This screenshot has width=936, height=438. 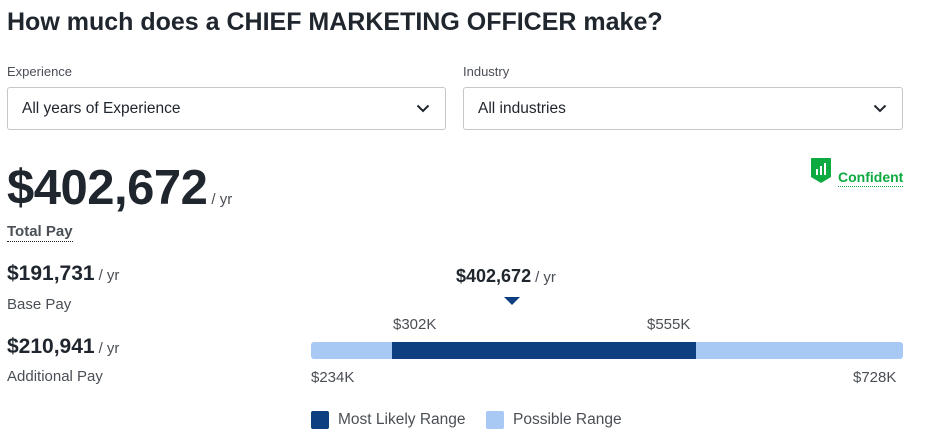 What do you see at coordinates (333, 377) in the screenshot?
I see `possible-min-label: $234K` at bounding box center [333, 377].